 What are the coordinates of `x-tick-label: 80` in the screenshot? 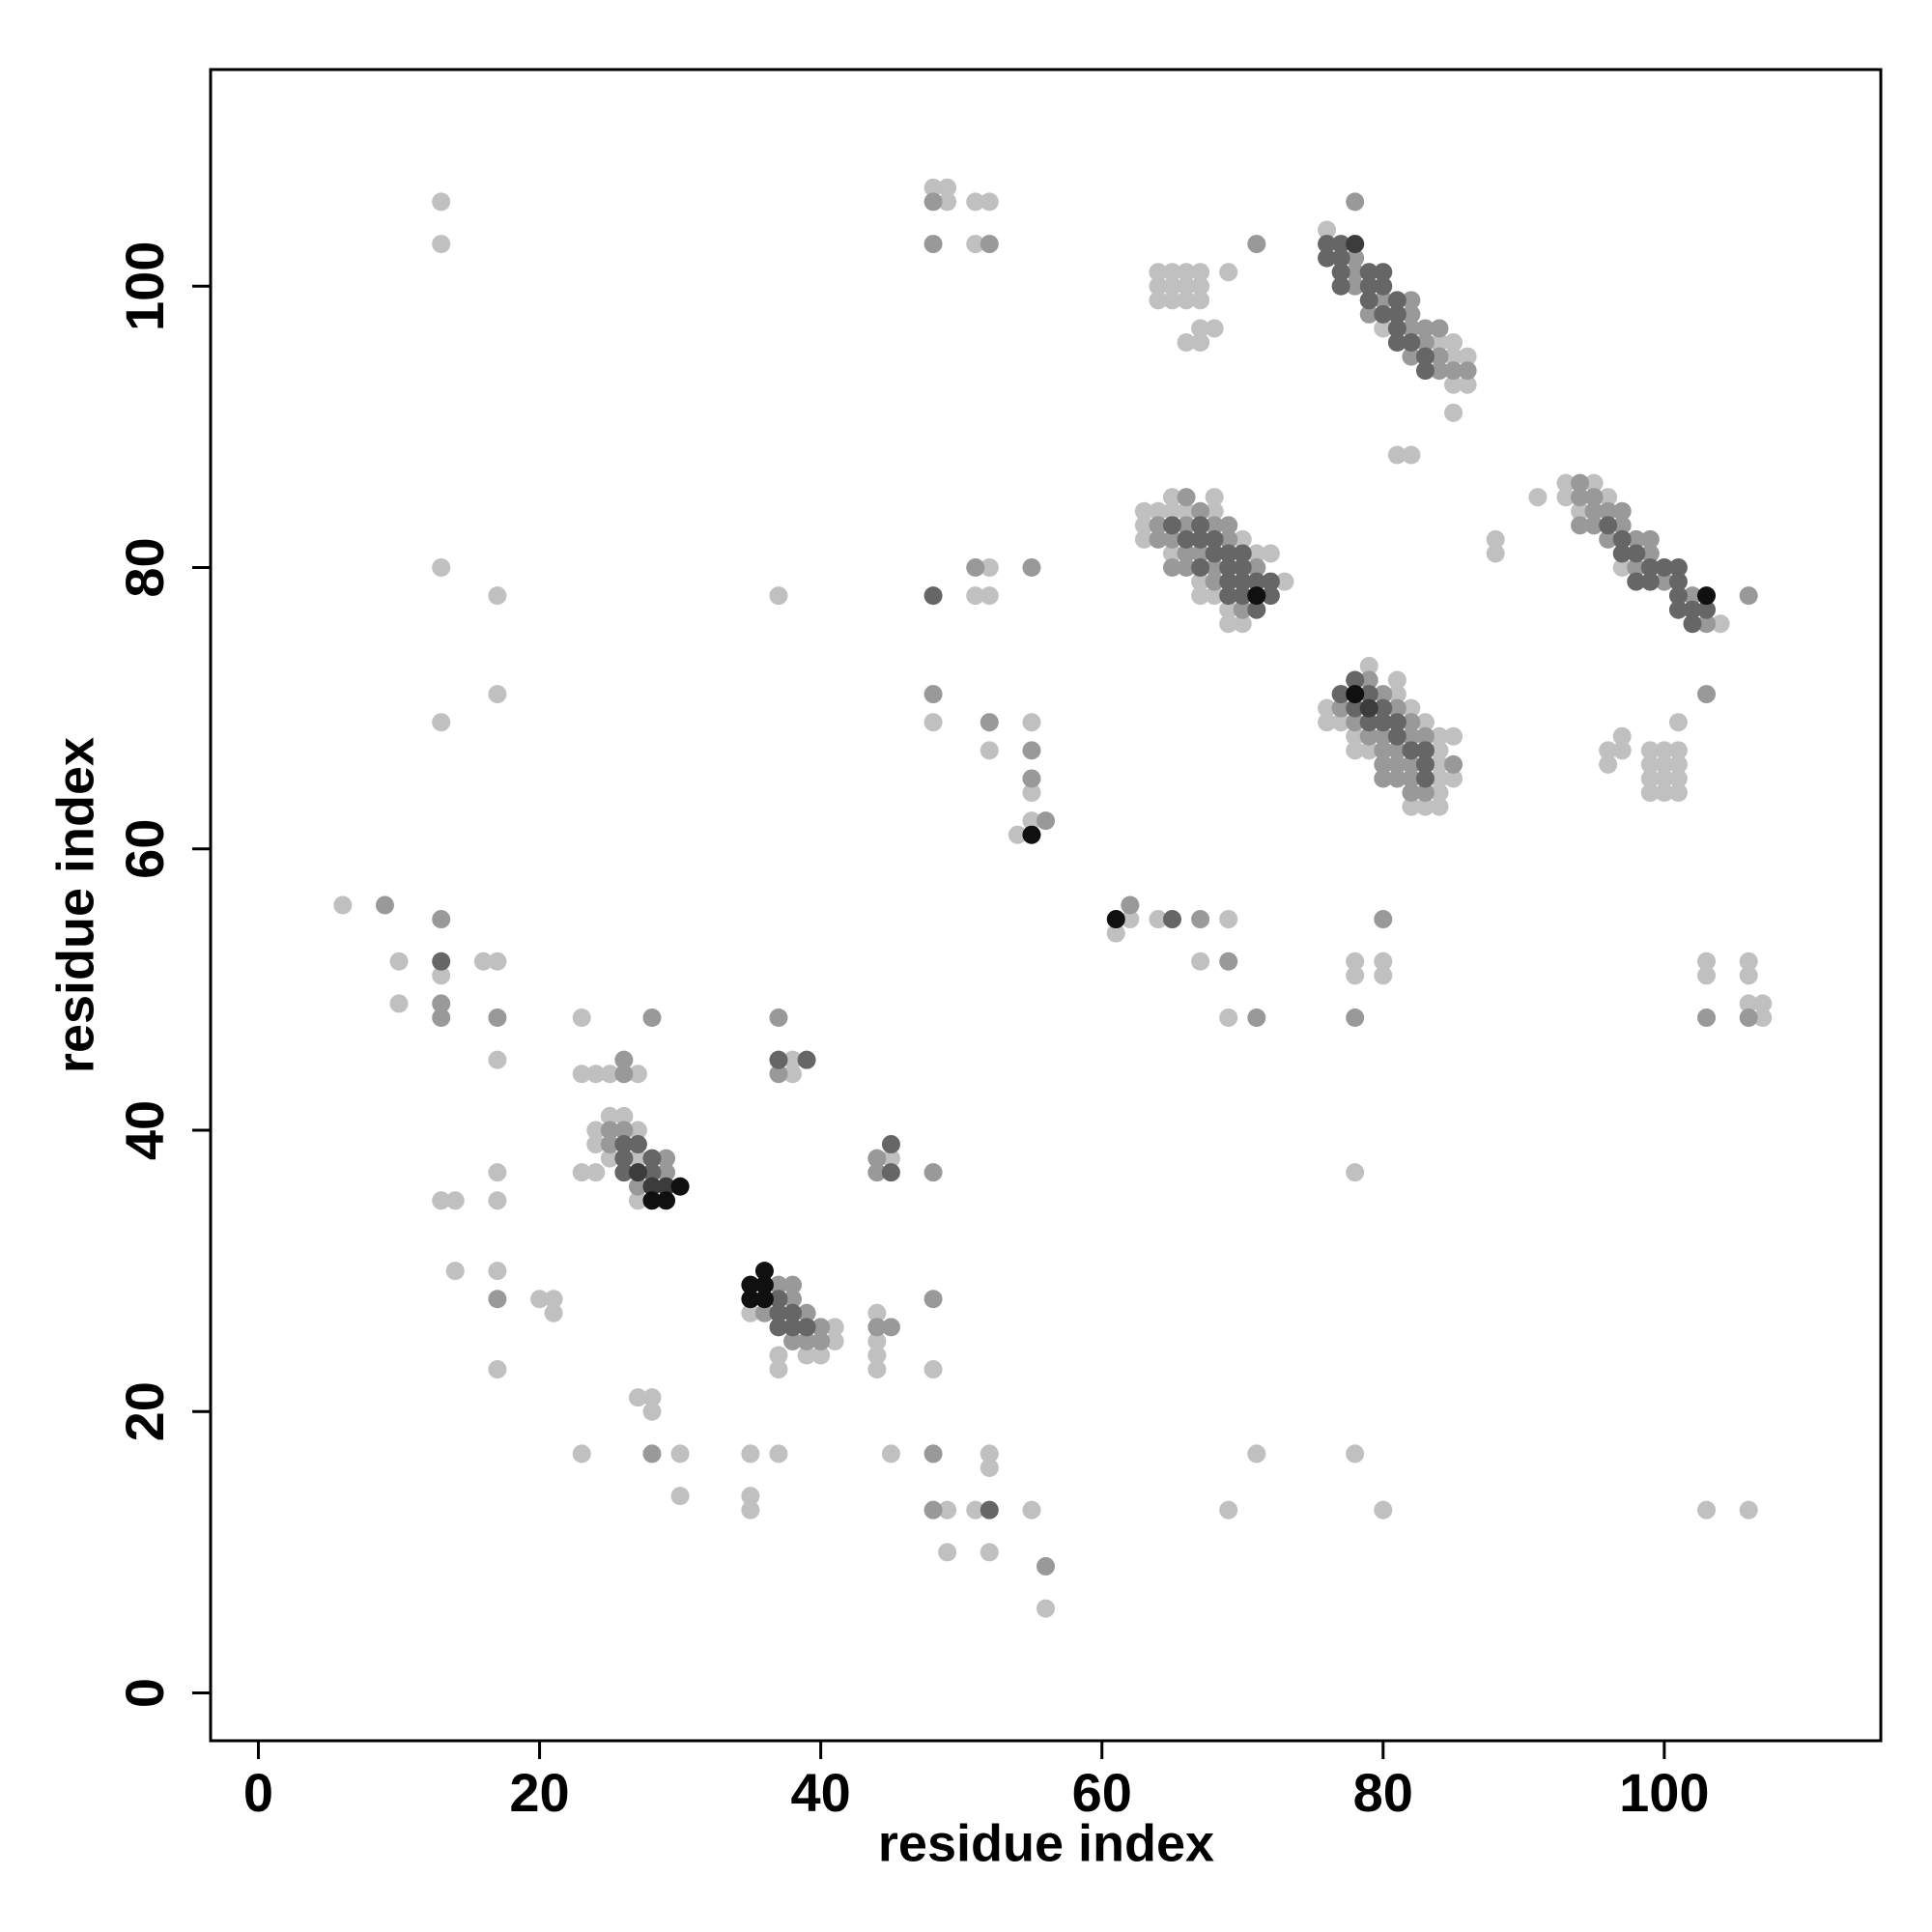 It's located at (1383, 1792).